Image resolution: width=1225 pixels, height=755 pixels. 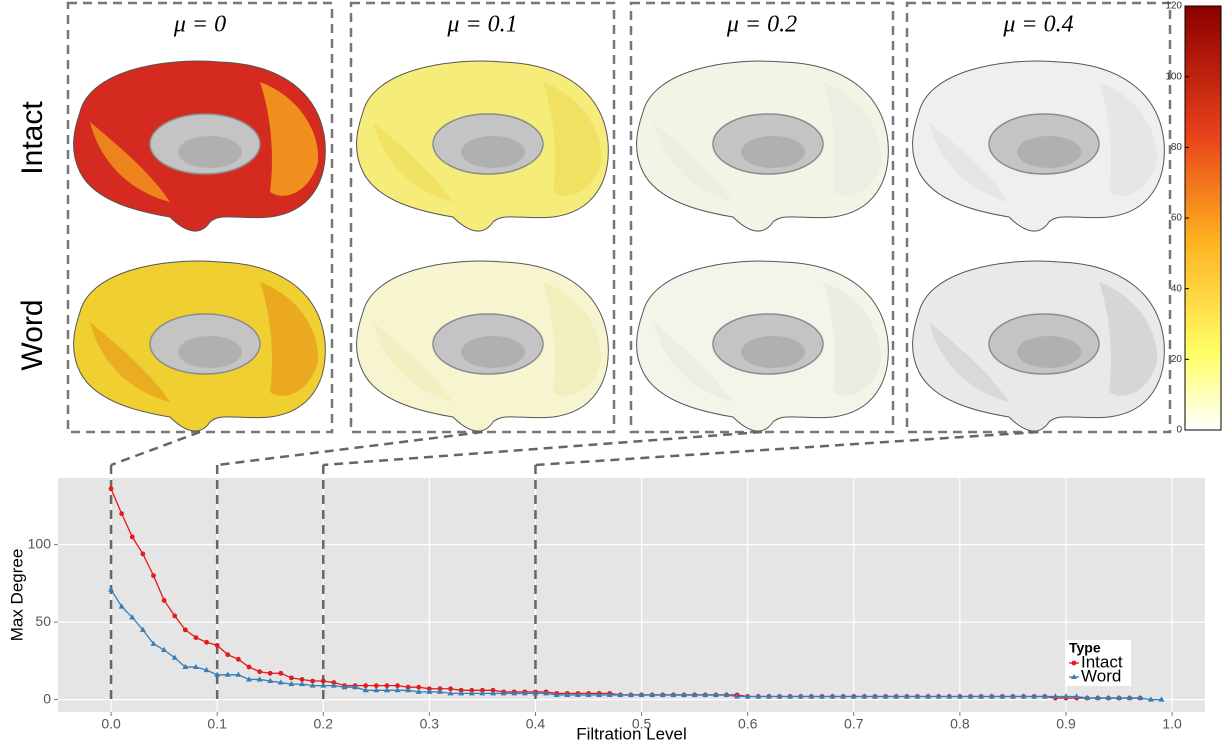 What do you see at coordinates (1179, 430) in the screenshot?
I see `colorbar-tick-label: 0` at bounding box center [1179, 430].